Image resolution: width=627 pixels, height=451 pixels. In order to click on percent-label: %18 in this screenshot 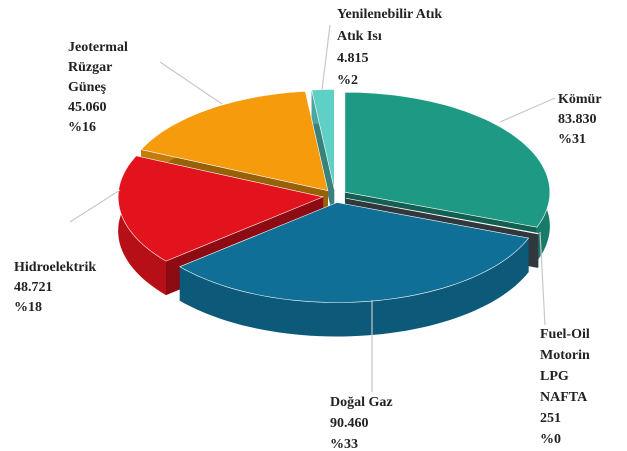, I will do `click(28, 307)`.